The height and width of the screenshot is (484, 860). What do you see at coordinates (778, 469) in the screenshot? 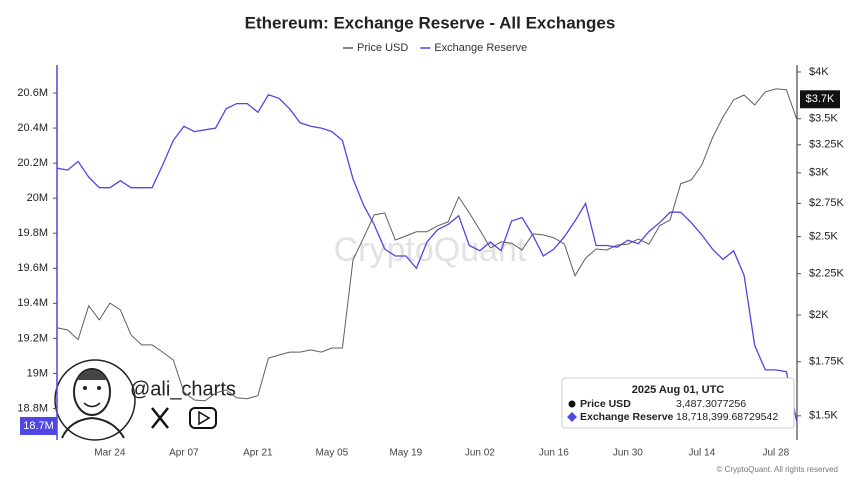
I see `credit: © CryptoQuant. All rights reserved` at bounding box center [778, 469].